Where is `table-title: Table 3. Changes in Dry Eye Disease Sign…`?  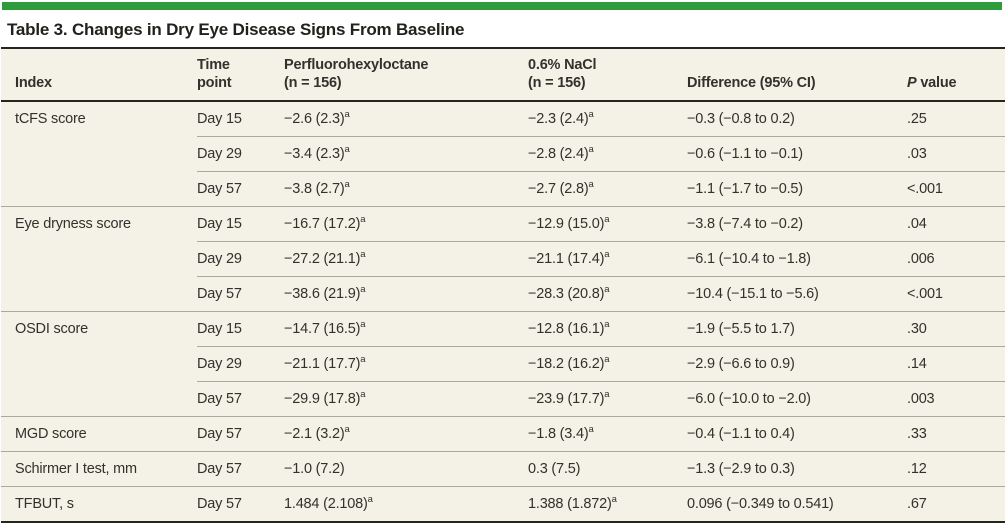
table-title: Table 3. Changes in Dry Eye Disease Sign… is located at coordinates (236, 29).